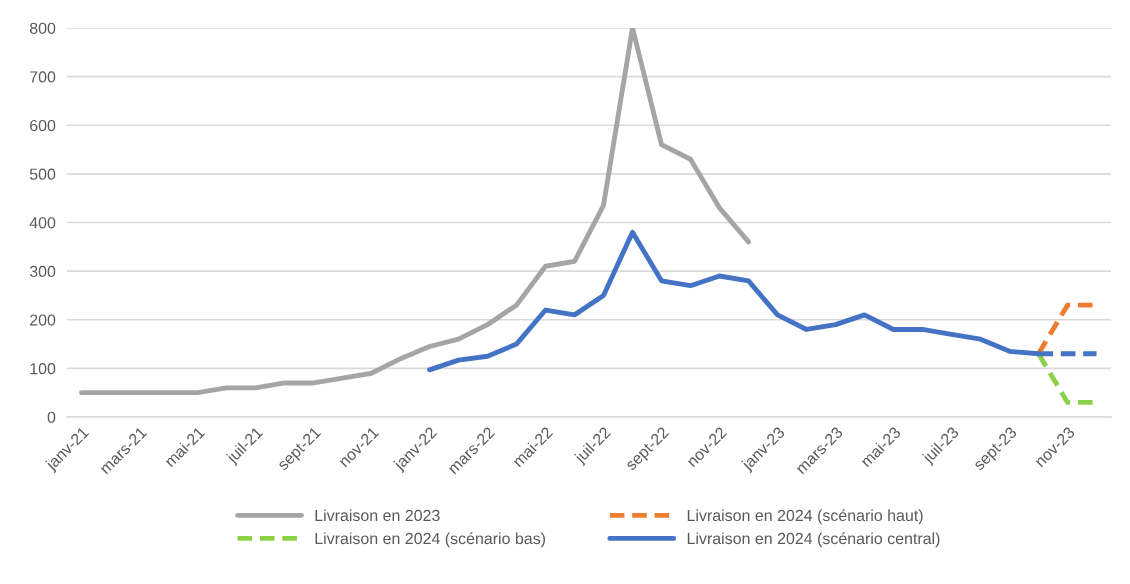 This screenshot has height=584, width=1130. I want to click on y-tick-label: 200, so click(43, 320).